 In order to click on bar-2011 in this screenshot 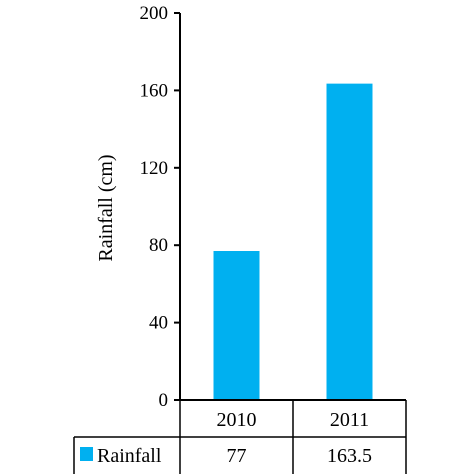, I will do `click(349, 241)`.